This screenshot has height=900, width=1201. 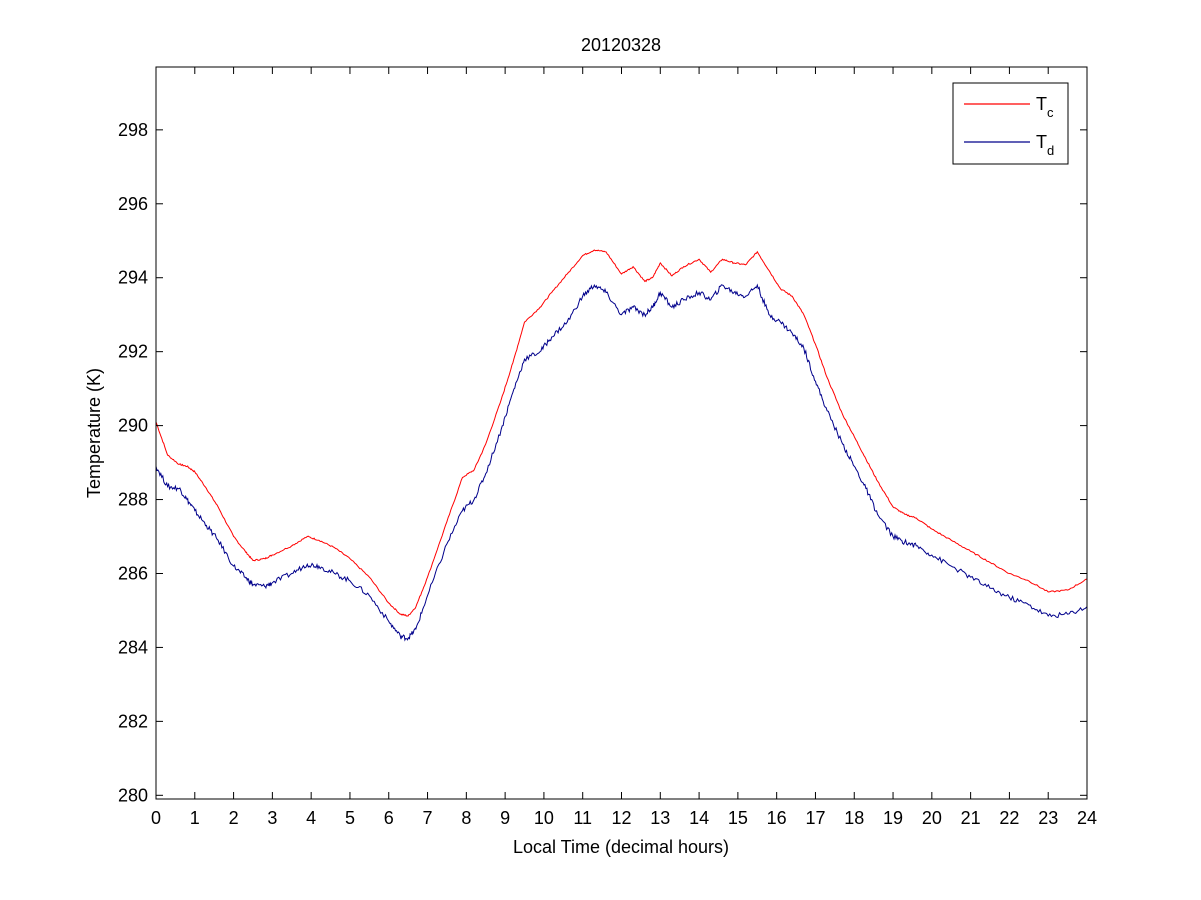 What do you see at coordinates (133, 130) in the screenshot?
I see `y-tick-label: 298` at bounding box center [133, 130].